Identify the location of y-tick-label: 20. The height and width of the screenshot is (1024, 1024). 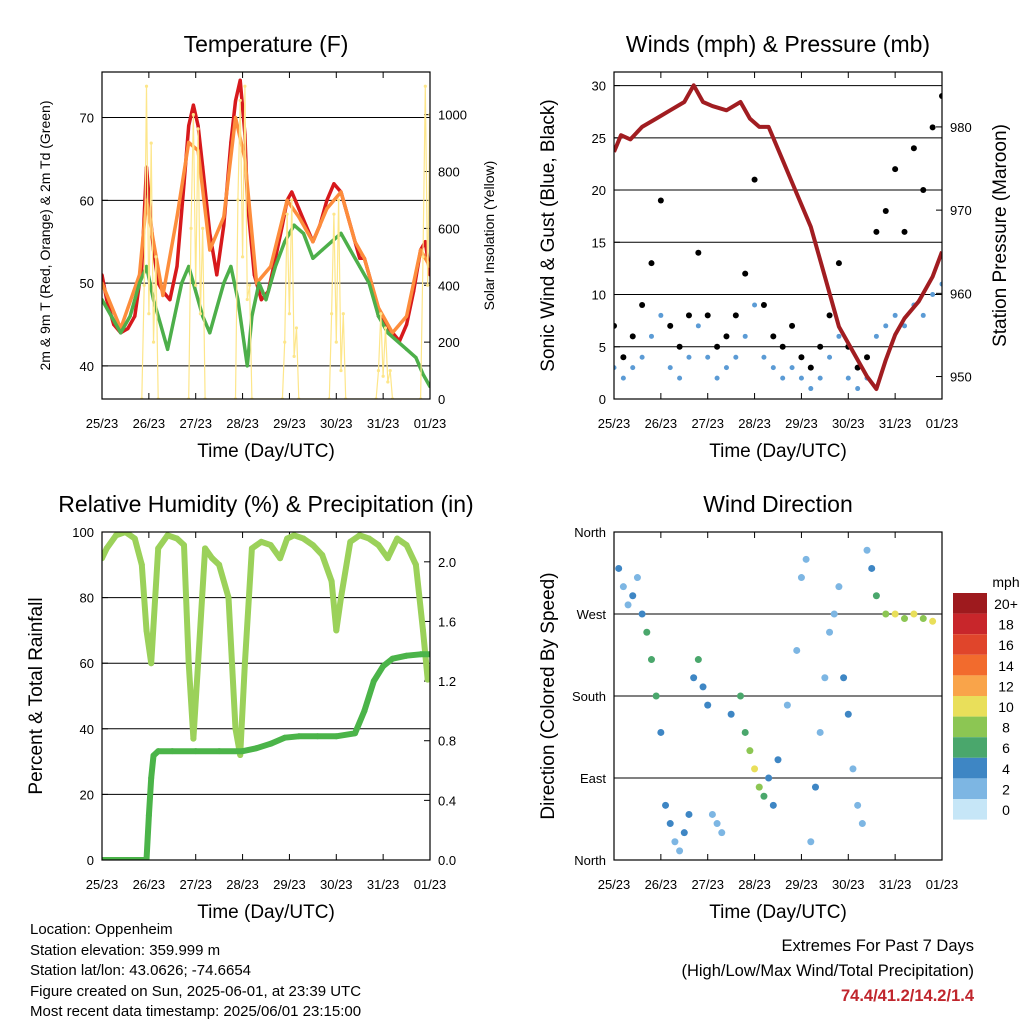
(87, 794).